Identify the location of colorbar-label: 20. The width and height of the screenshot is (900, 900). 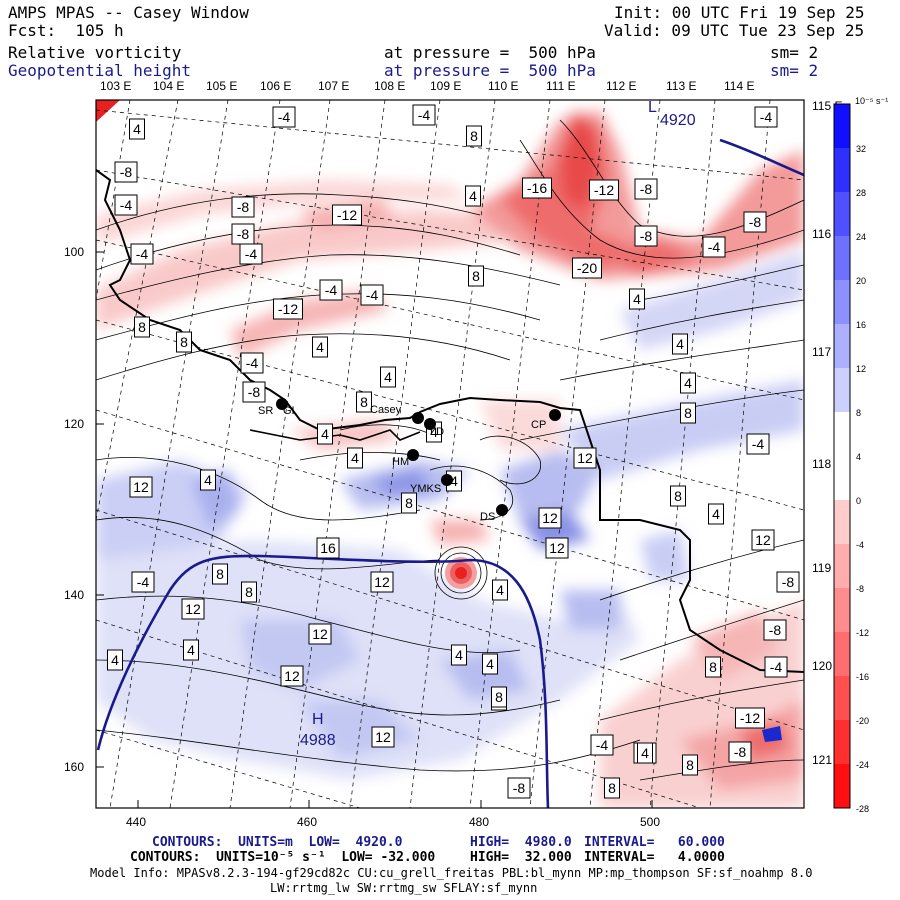
(861, 281).